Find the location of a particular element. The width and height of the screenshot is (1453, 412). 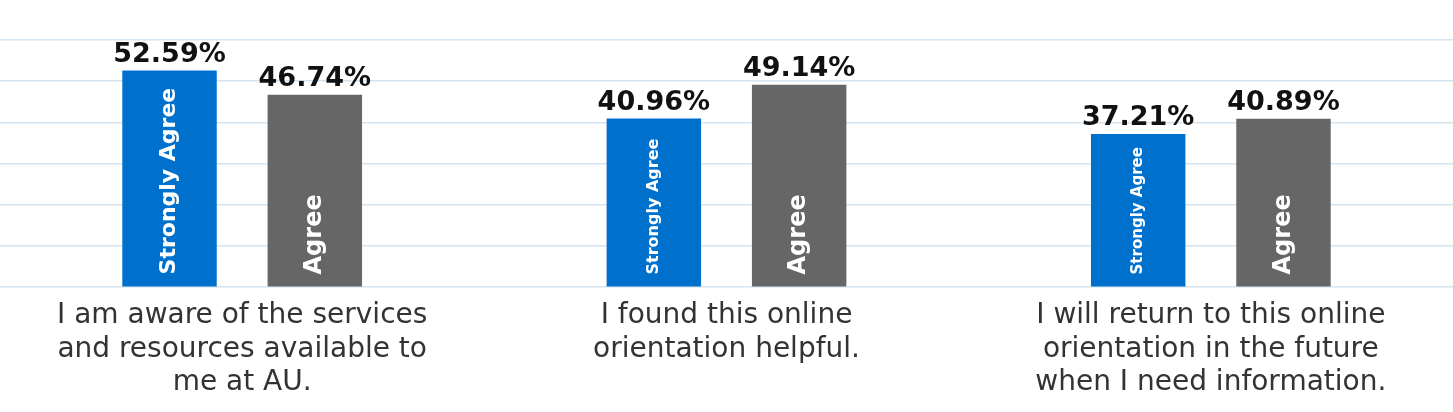

x-tick-label: I found this online orientation helpful. is located at coordinates (726, 330).